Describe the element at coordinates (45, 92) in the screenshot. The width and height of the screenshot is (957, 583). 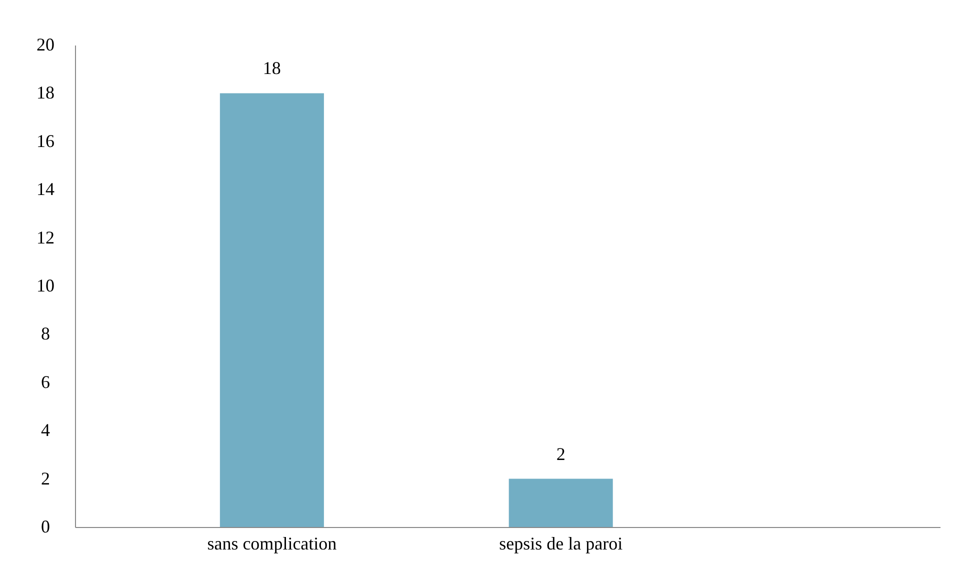
I see `y-tick-label: 18` at that location.